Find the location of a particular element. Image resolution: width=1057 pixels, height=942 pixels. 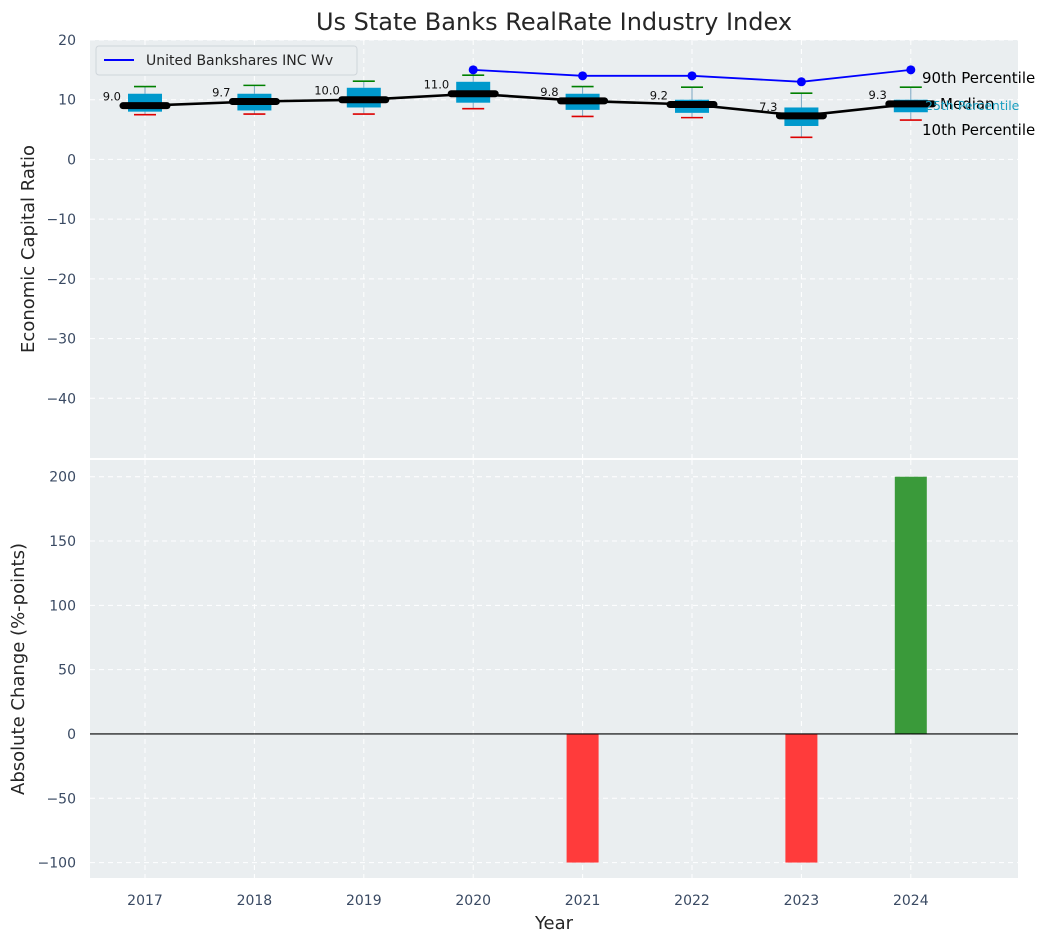

top-y-tick-label: 0 is located at coordinates (71, 160).